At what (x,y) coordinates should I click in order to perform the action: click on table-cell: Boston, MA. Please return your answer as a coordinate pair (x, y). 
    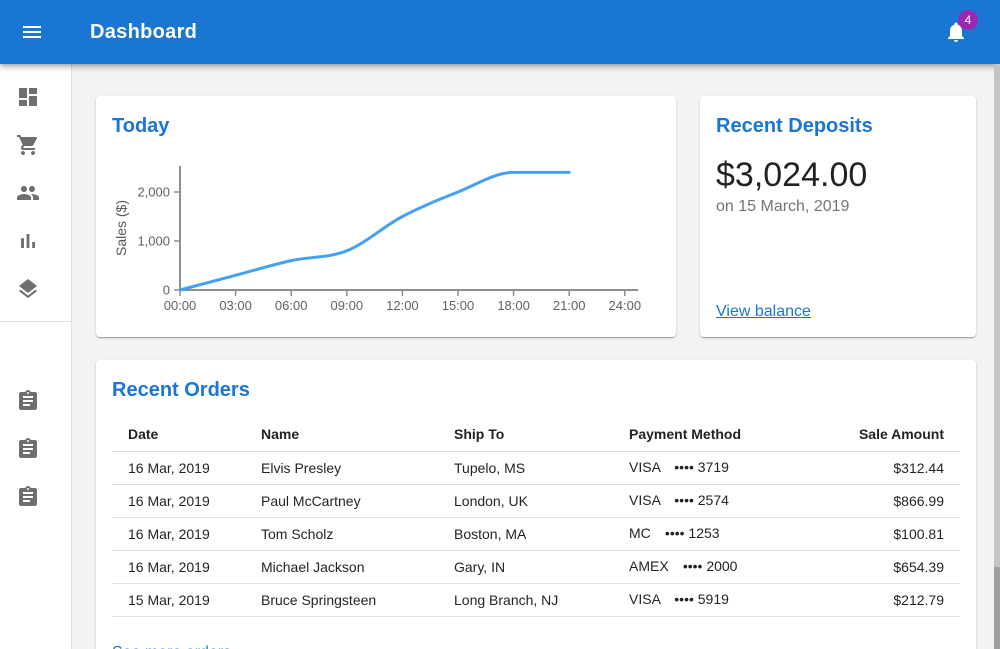
    Looking at the image, I should click on (541, 534).